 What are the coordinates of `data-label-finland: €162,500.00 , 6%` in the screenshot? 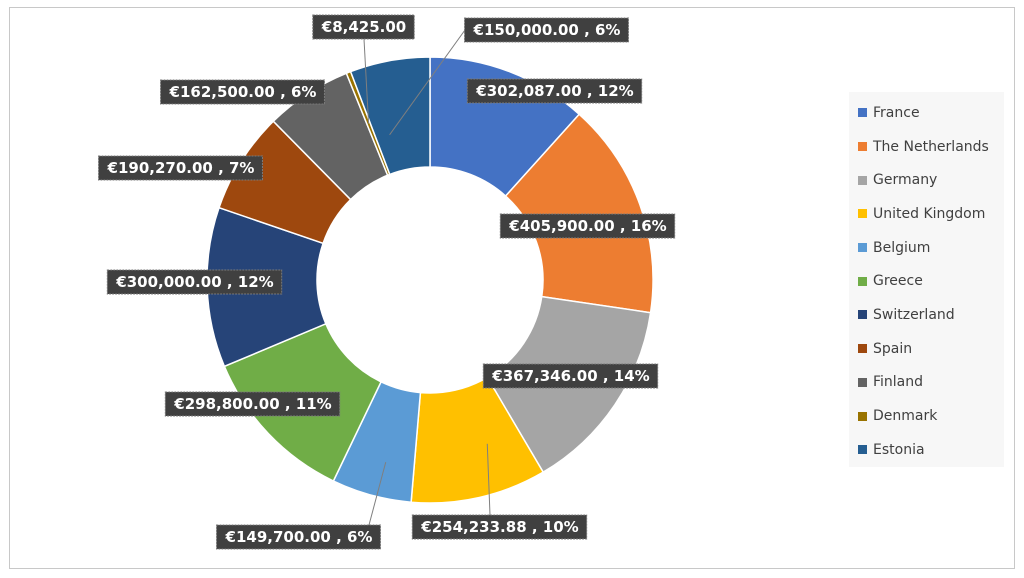 It's located at (242, 92).